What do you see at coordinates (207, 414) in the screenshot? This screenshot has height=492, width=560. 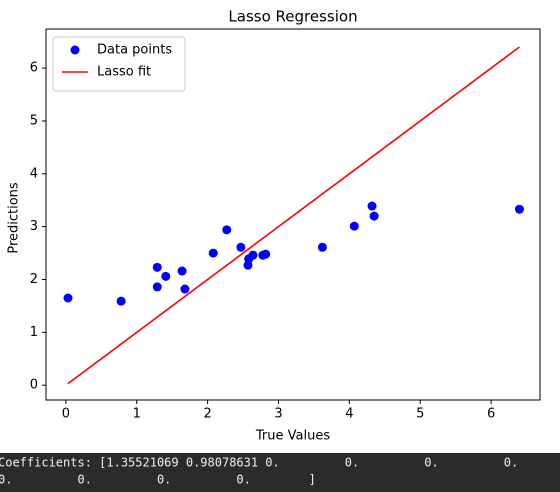 I see `x-tick-label: 2` at bounding box center [207, 414].